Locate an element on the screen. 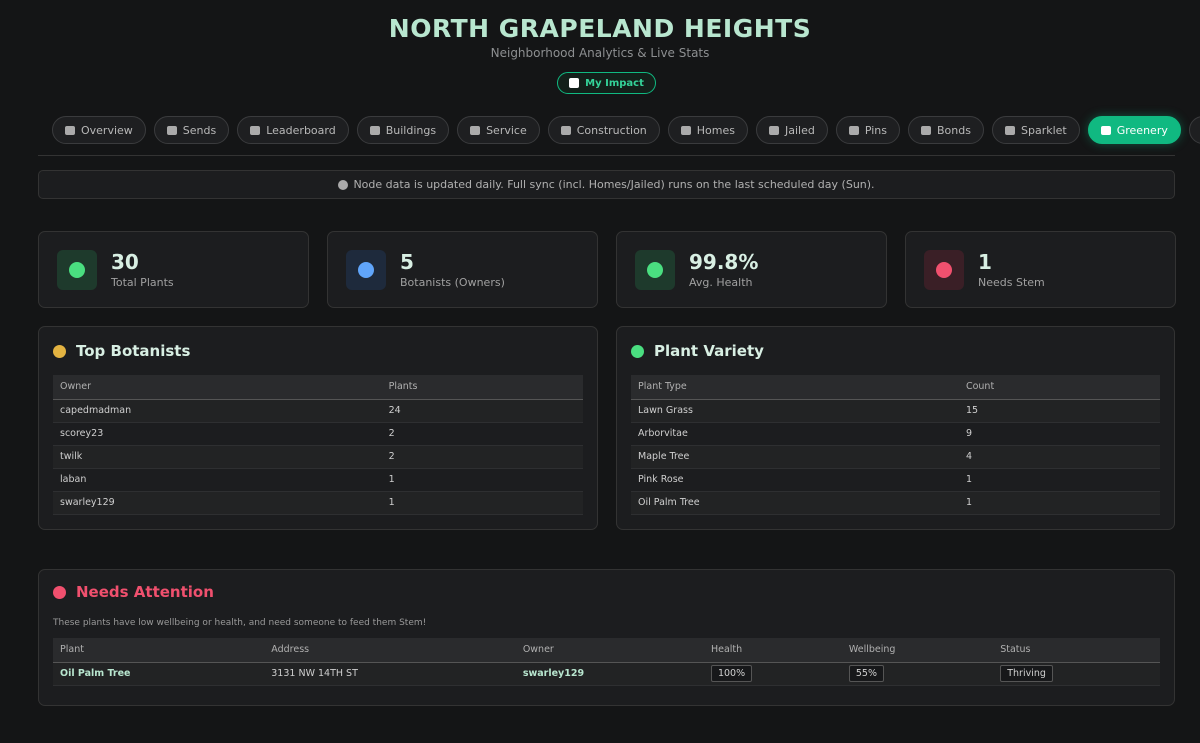  table-row: capedmadman 24 is located at coordinates (318, 411).